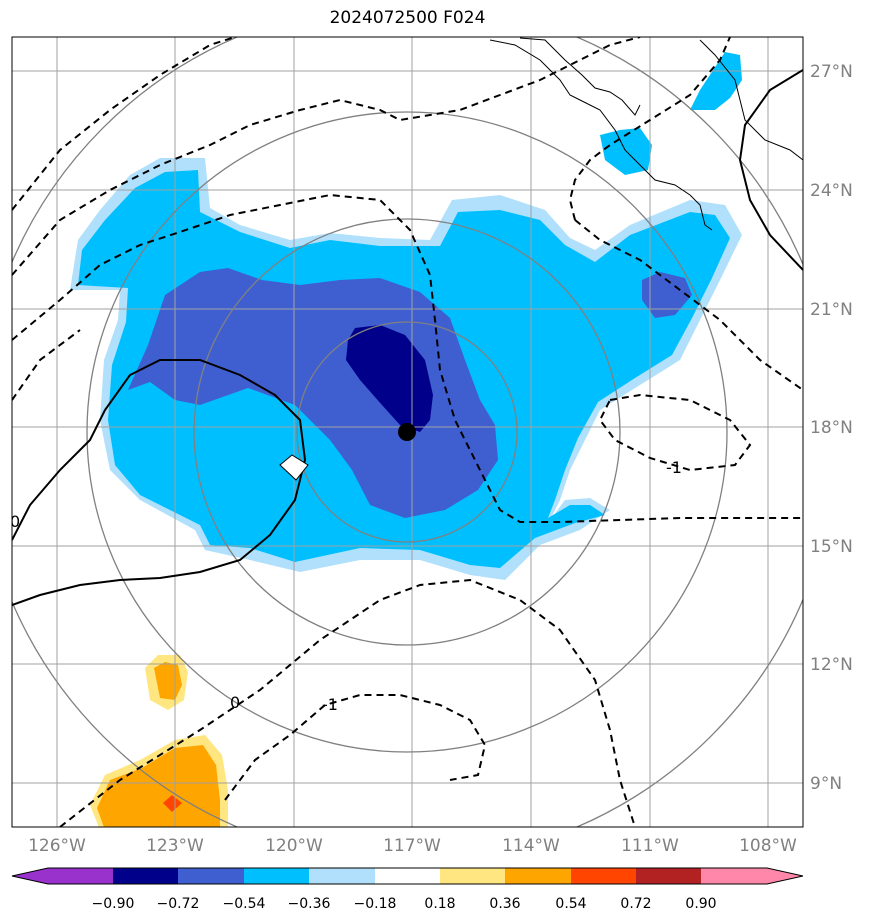 The image size is (873, 924). What do you see at coordinates (831, 310) in the screenshot?
I see `lat-label: 21°N` at bounding box center [831, 310].